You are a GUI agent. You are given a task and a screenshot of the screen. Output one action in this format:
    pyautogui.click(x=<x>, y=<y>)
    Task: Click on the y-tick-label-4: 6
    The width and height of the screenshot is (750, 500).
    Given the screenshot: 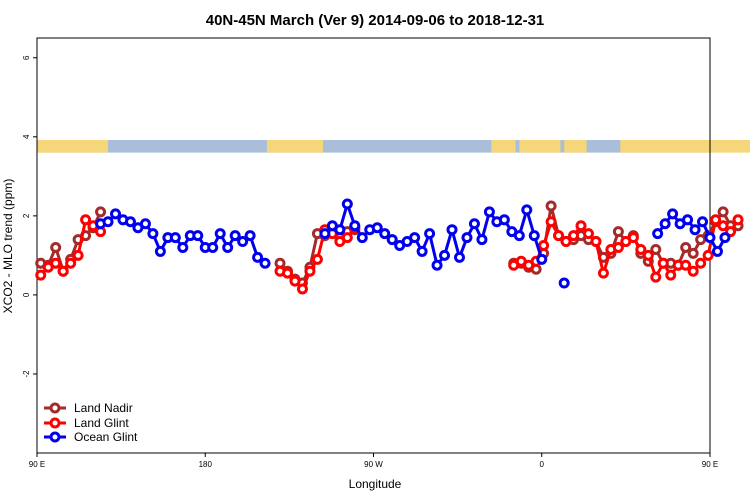 What is the action you would take?
    pyautogui.click(x=26, y=57)
    